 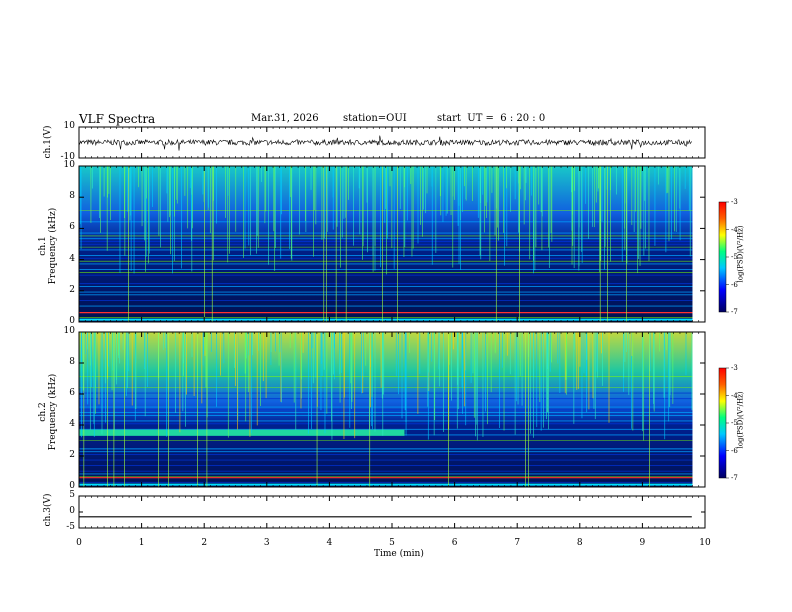 I want to click on ch1-spectrogram-cbtick-label: -5, so click(x=734, y=257).